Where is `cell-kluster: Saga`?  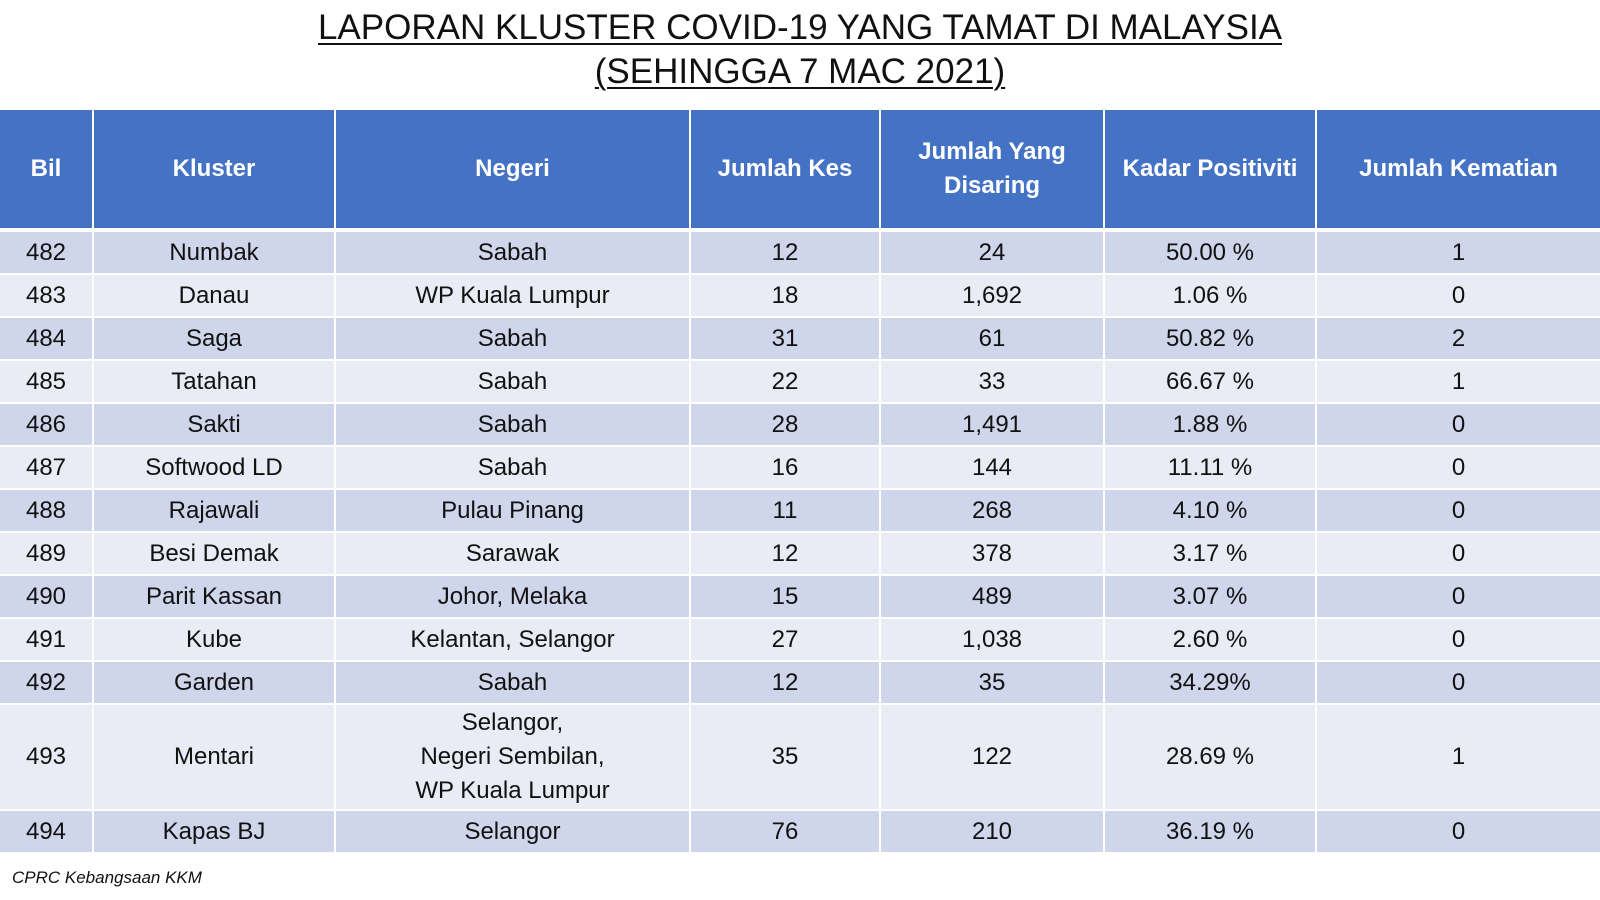 cell-kluster: Saga is located at coordinates (214, 339).